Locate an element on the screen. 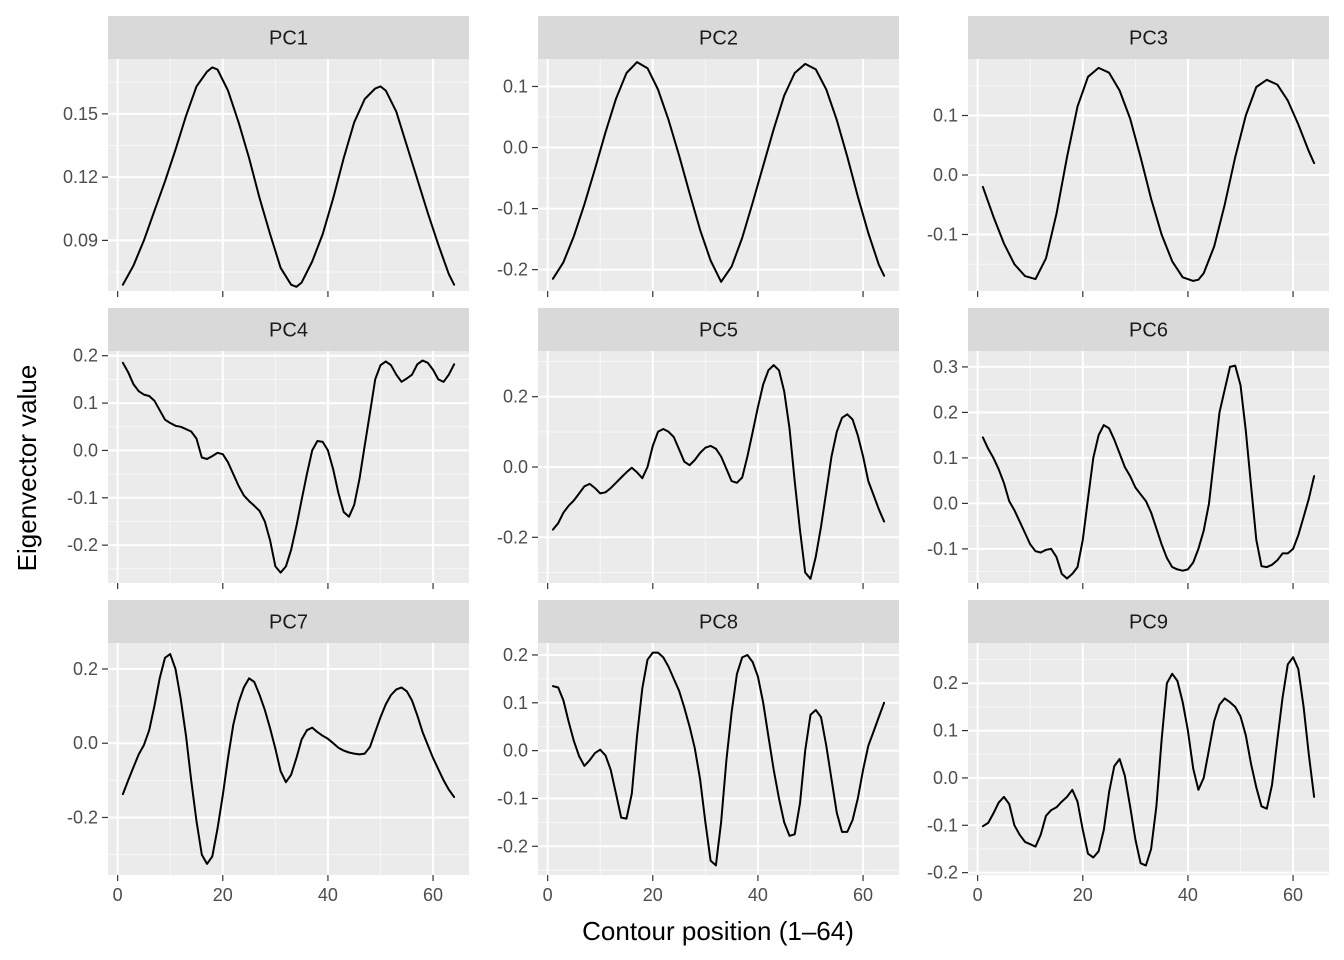 This screenshot has width=1344, height=960. panel-pc4: PC4 -0.2 -0.1 0.0 0.1 0.2 is located at coordinates (268, 448).